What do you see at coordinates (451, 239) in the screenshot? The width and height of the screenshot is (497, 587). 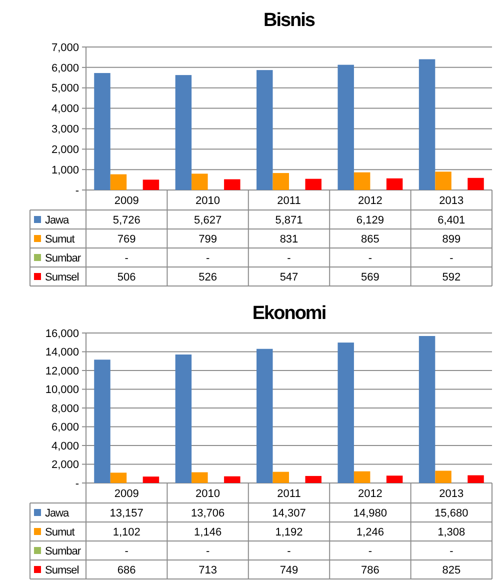 I see `data-label: 899` at bounding box center [451, 239].